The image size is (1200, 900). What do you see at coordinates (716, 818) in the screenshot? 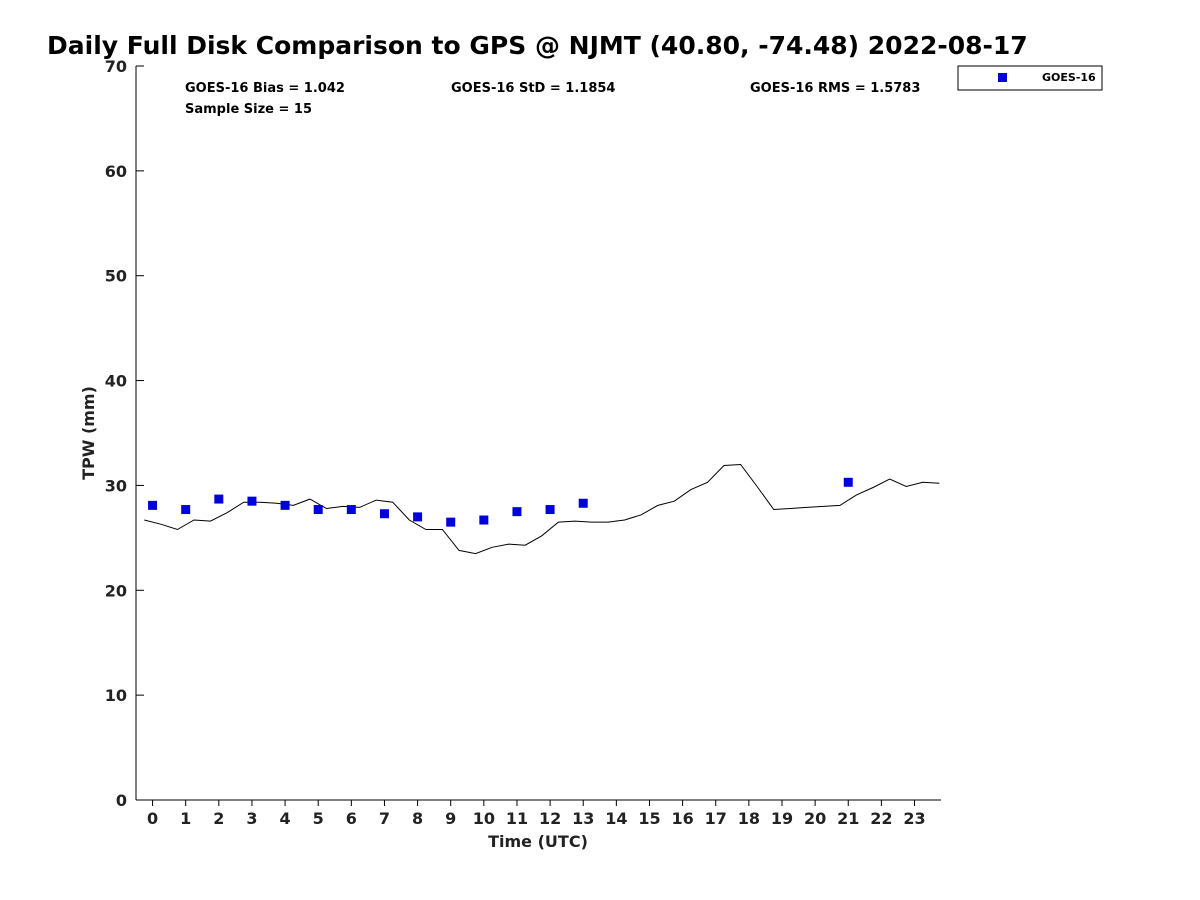
I see `x-tick-label: 17` at bounding box center [716, 818].